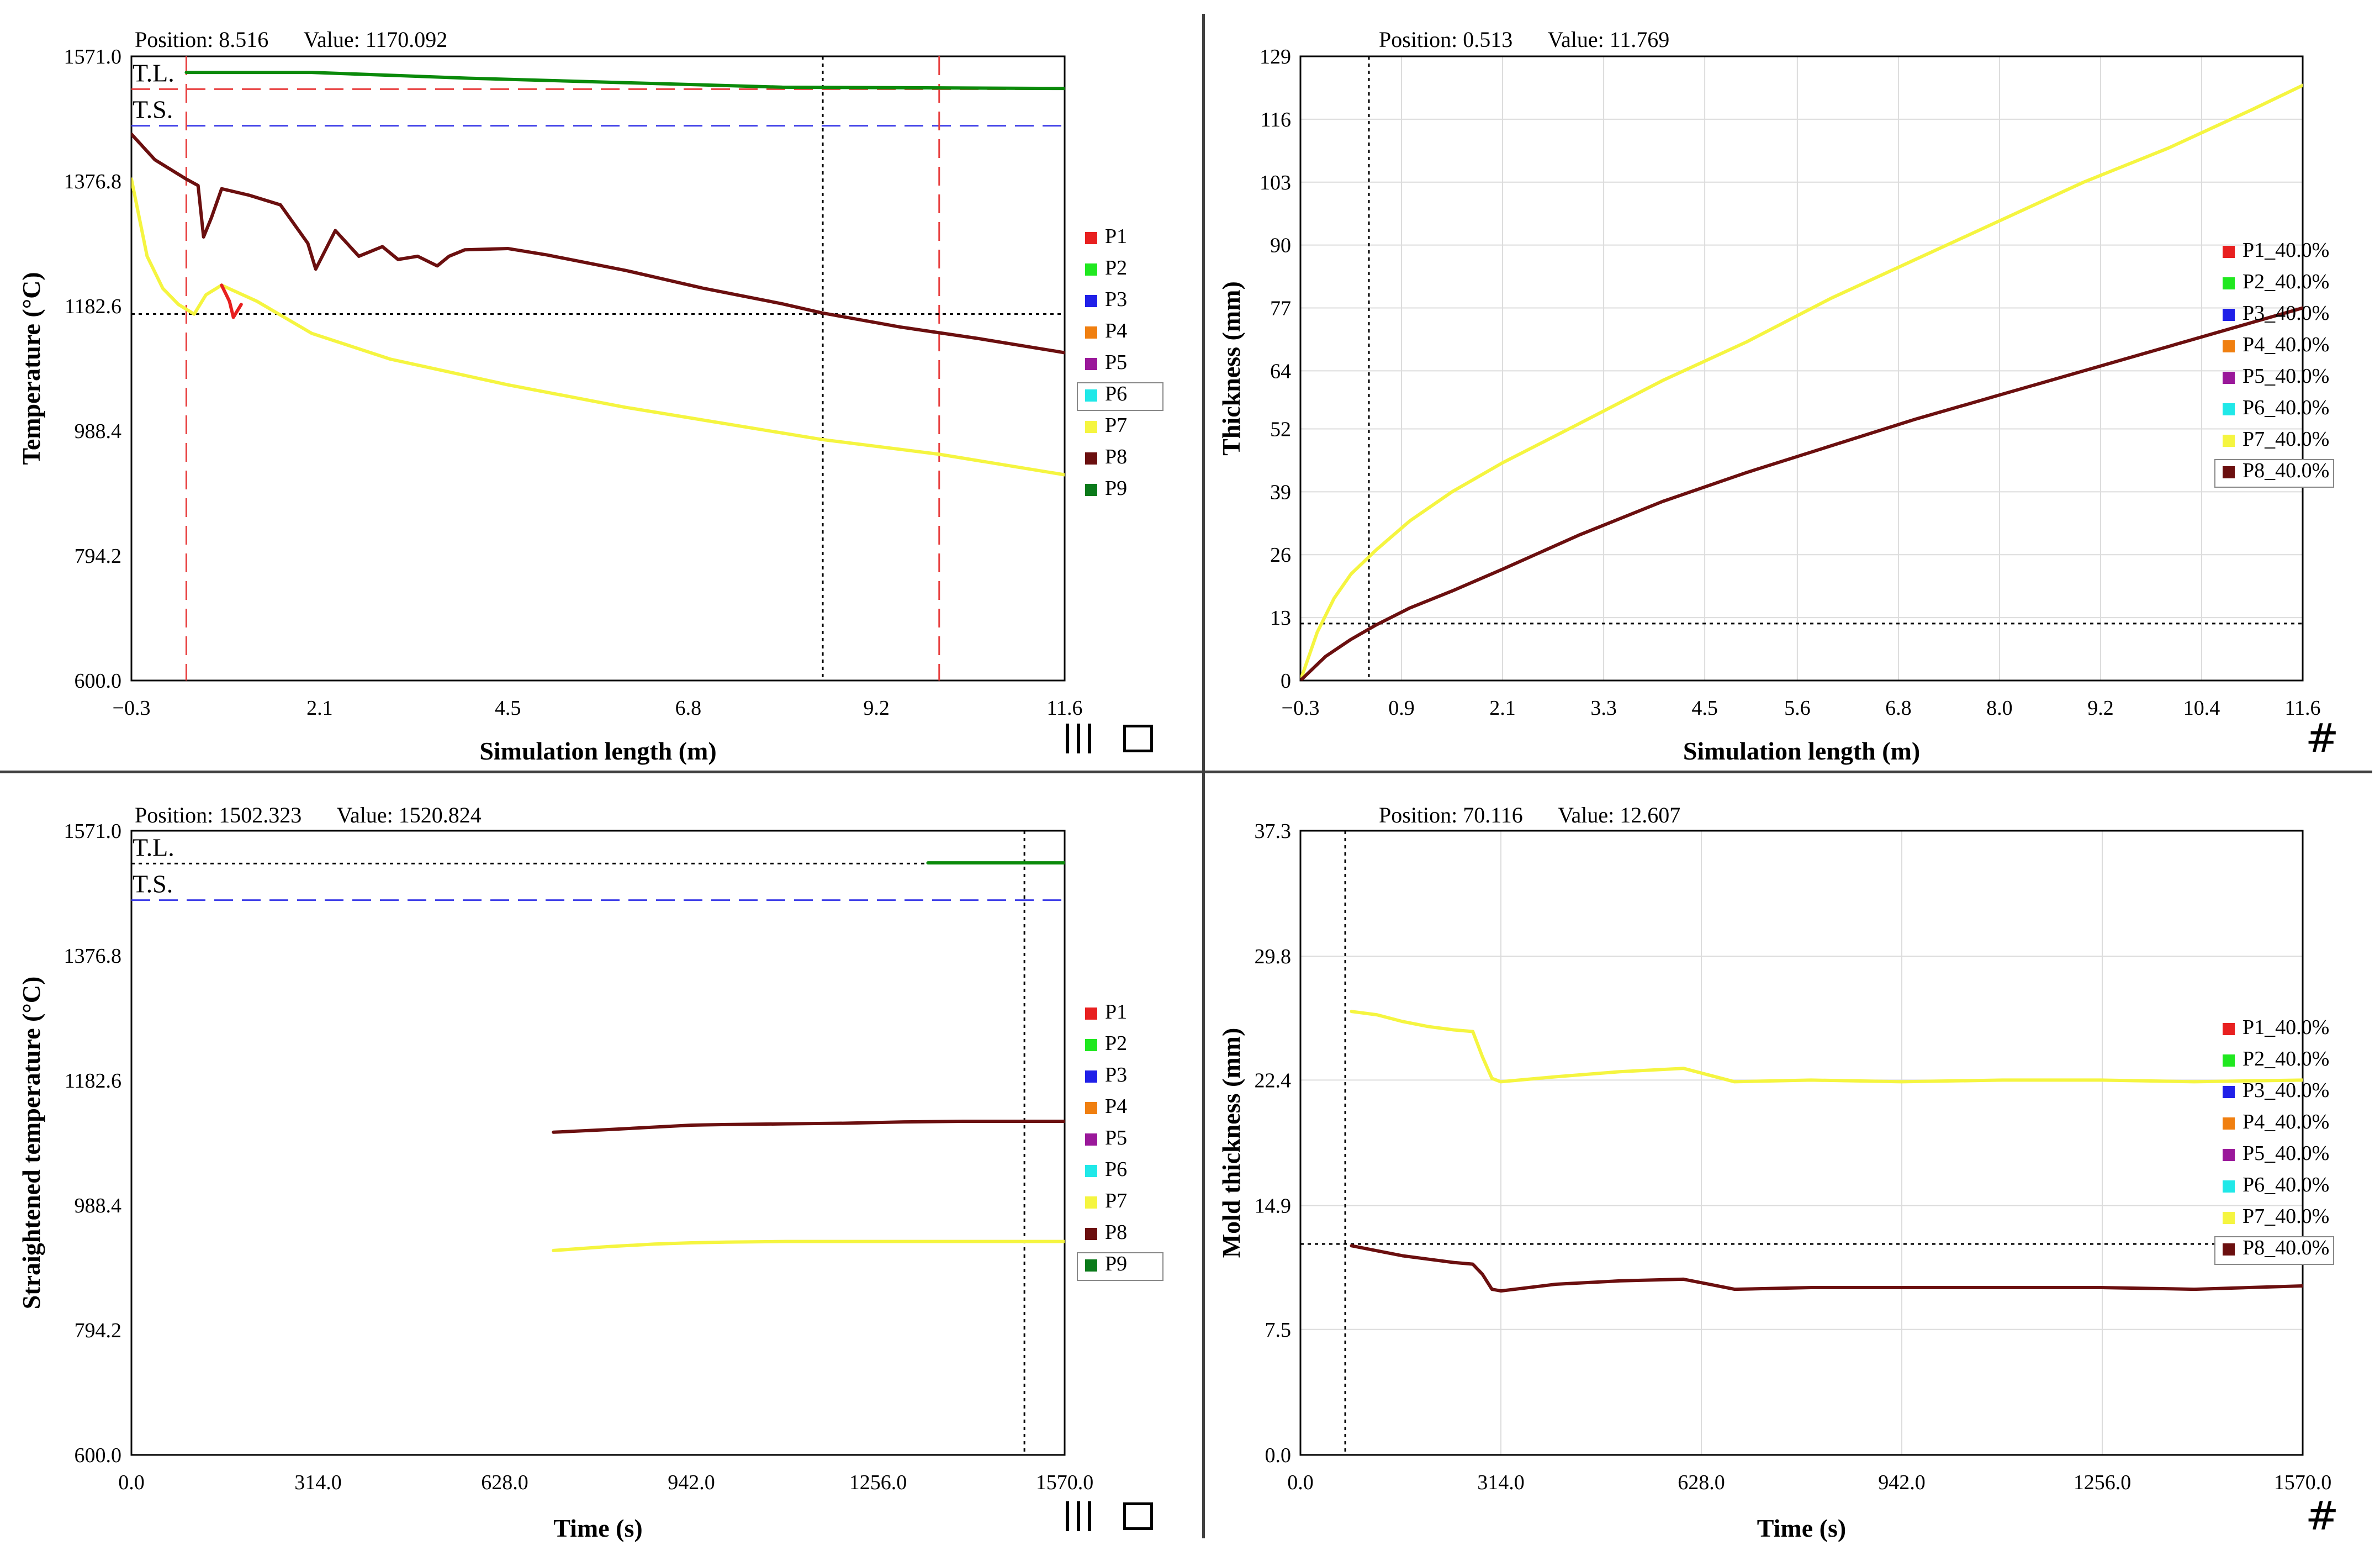  I want to click on value-value: 1170.092, so click(406, 39).